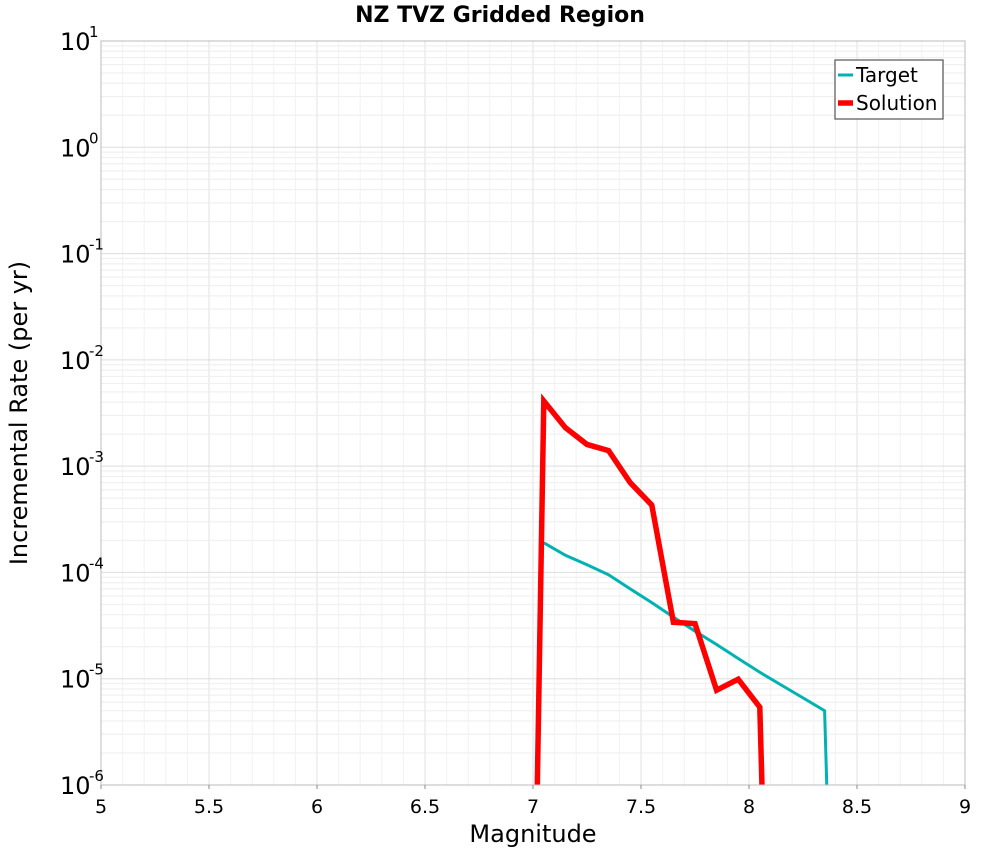 The height and width of the screenshot is (850, 1000). I want to click on y-tick-exponent: -2, so click(96, 351).